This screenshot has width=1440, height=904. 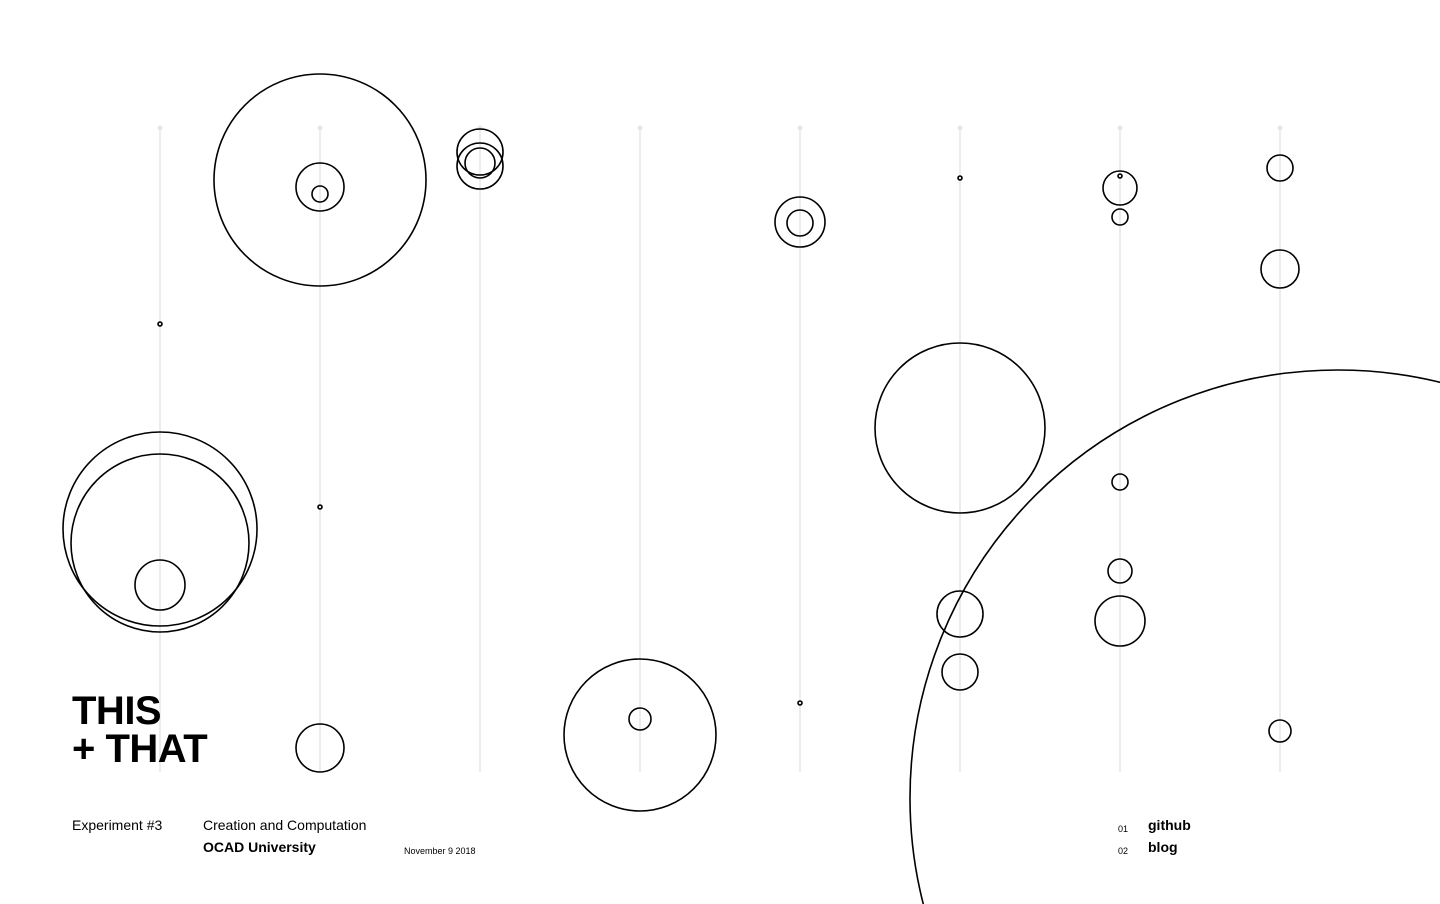 What do you see at coordinates (285, 825) in the screenshot?
I see `course-label: Creation and Computation` at bounding box center [285, 825].